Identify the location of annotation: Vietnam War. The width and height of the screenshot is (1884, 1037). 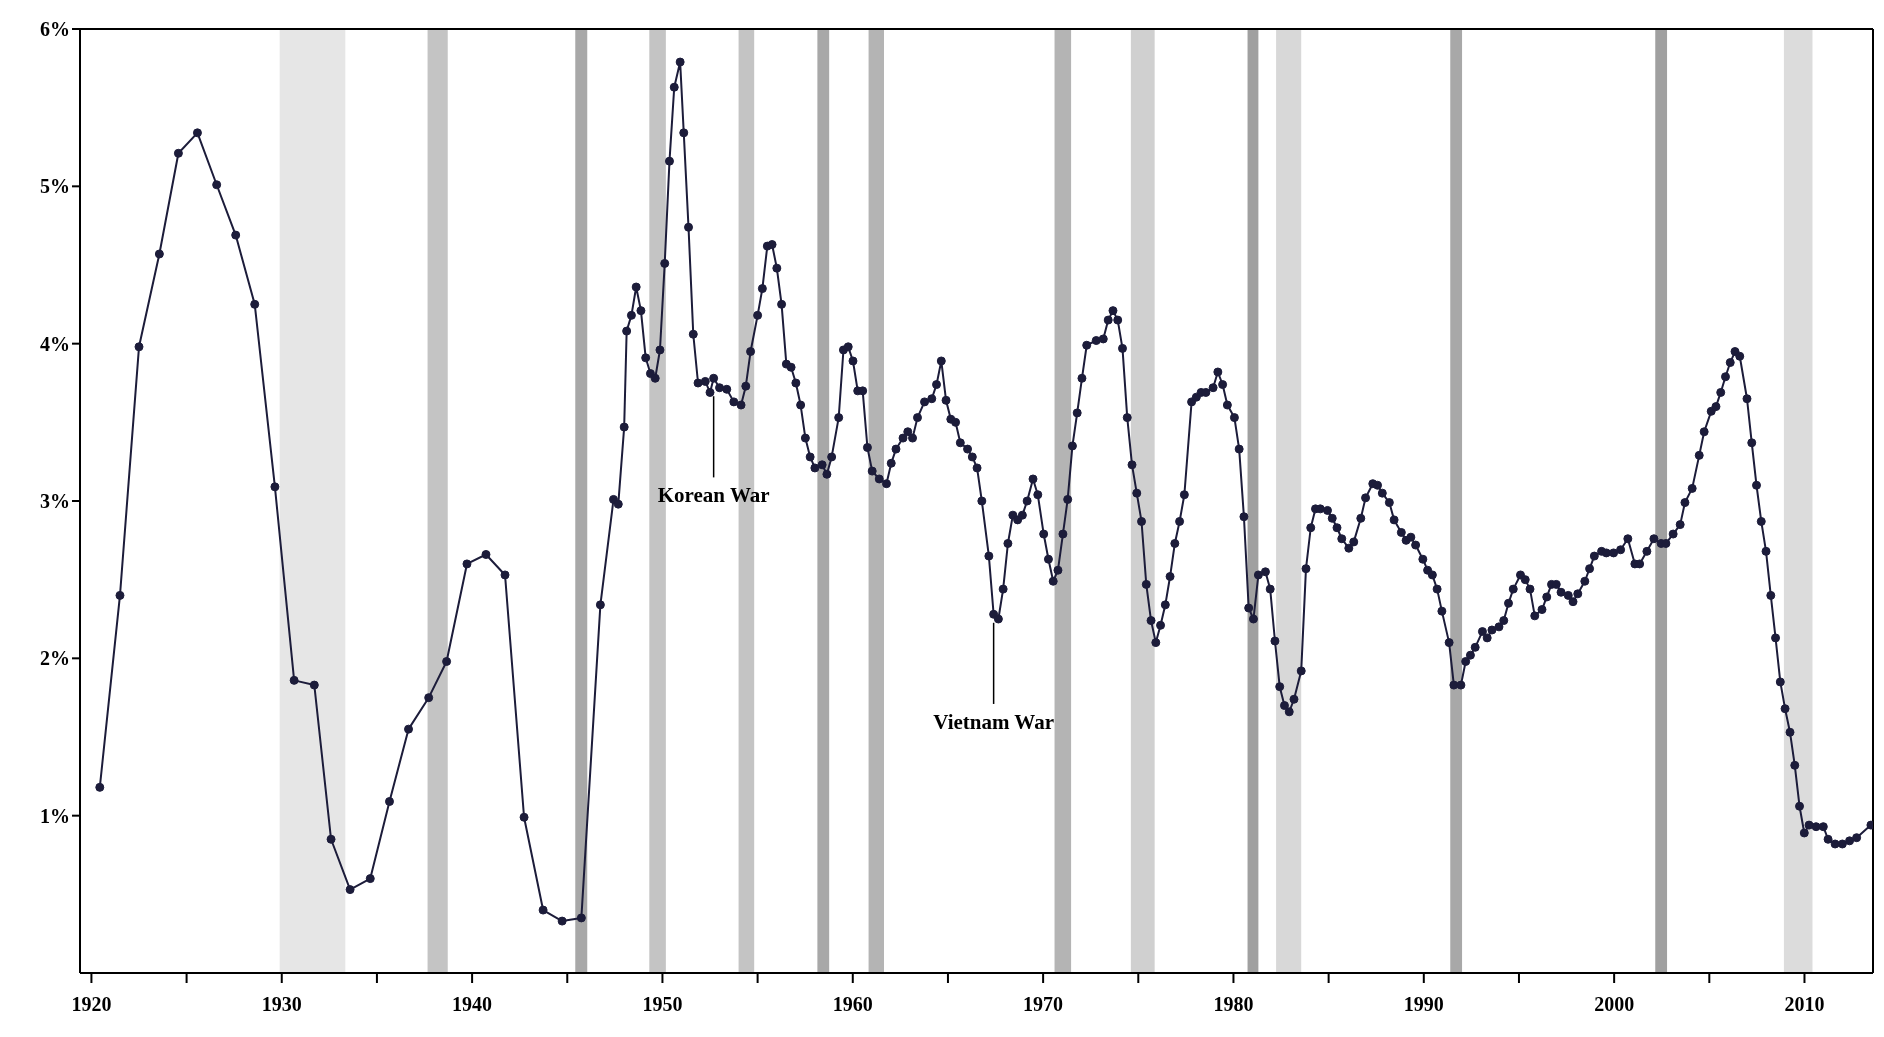
(994, 721).